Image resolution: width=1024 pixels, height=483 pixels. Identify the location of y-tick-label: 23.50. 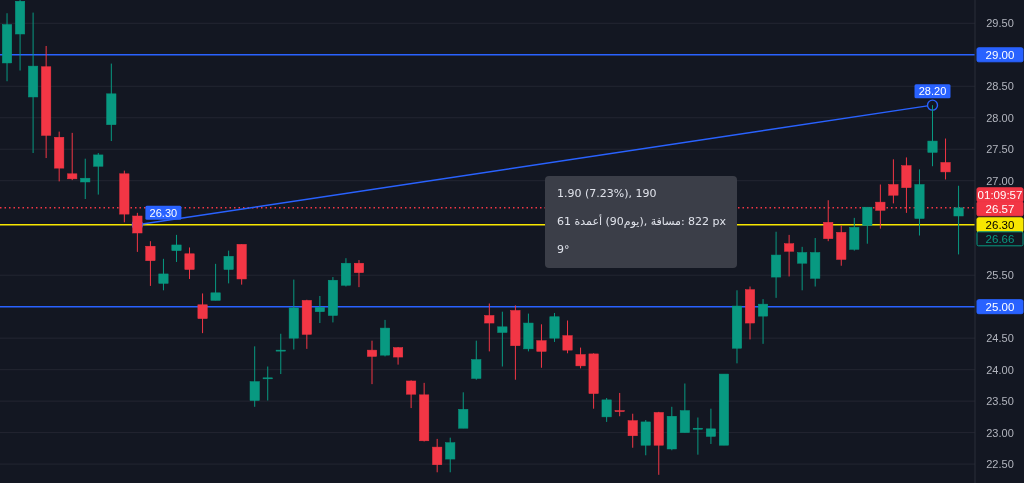
(1000, 401).